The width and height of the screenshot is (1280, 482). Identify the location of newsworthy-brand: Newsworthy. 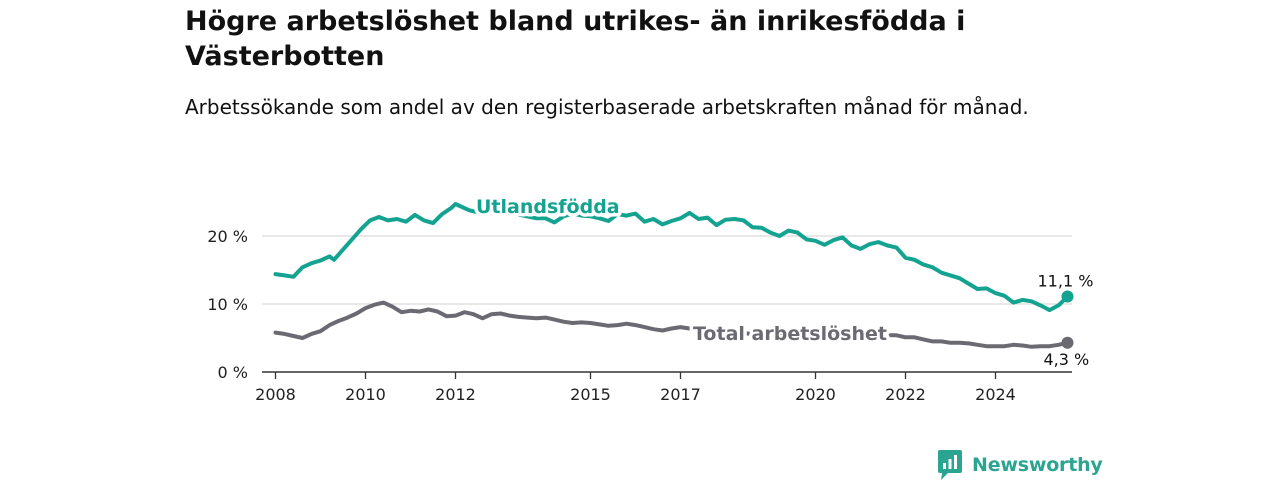
(1019, 465).